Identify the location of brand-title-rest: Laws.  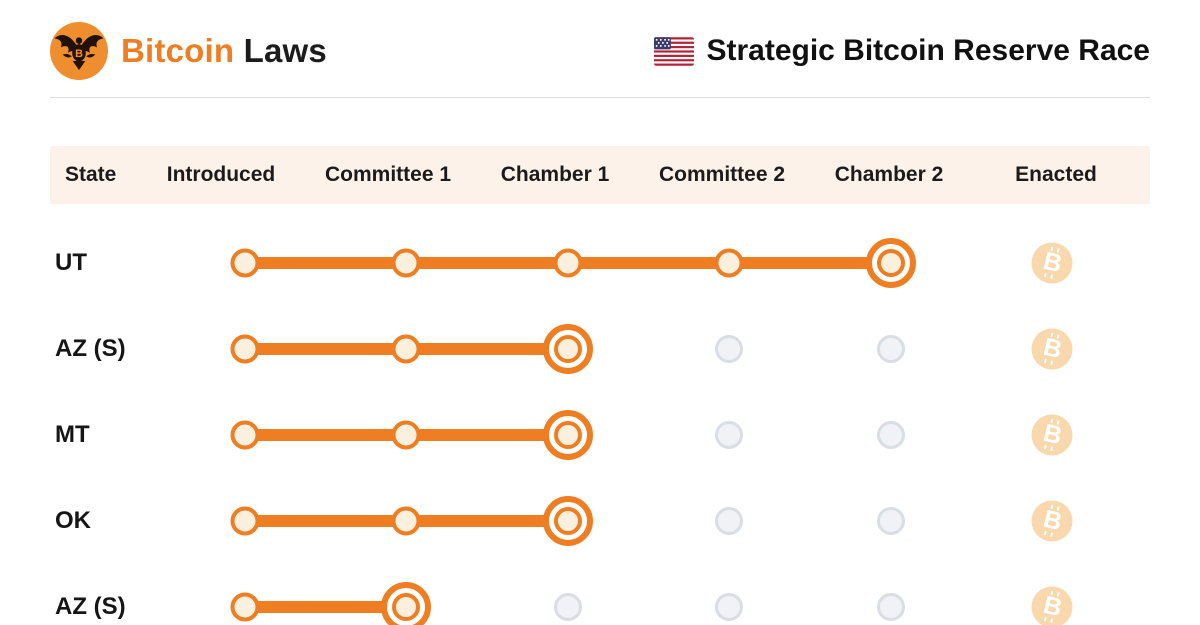
(285, 50).